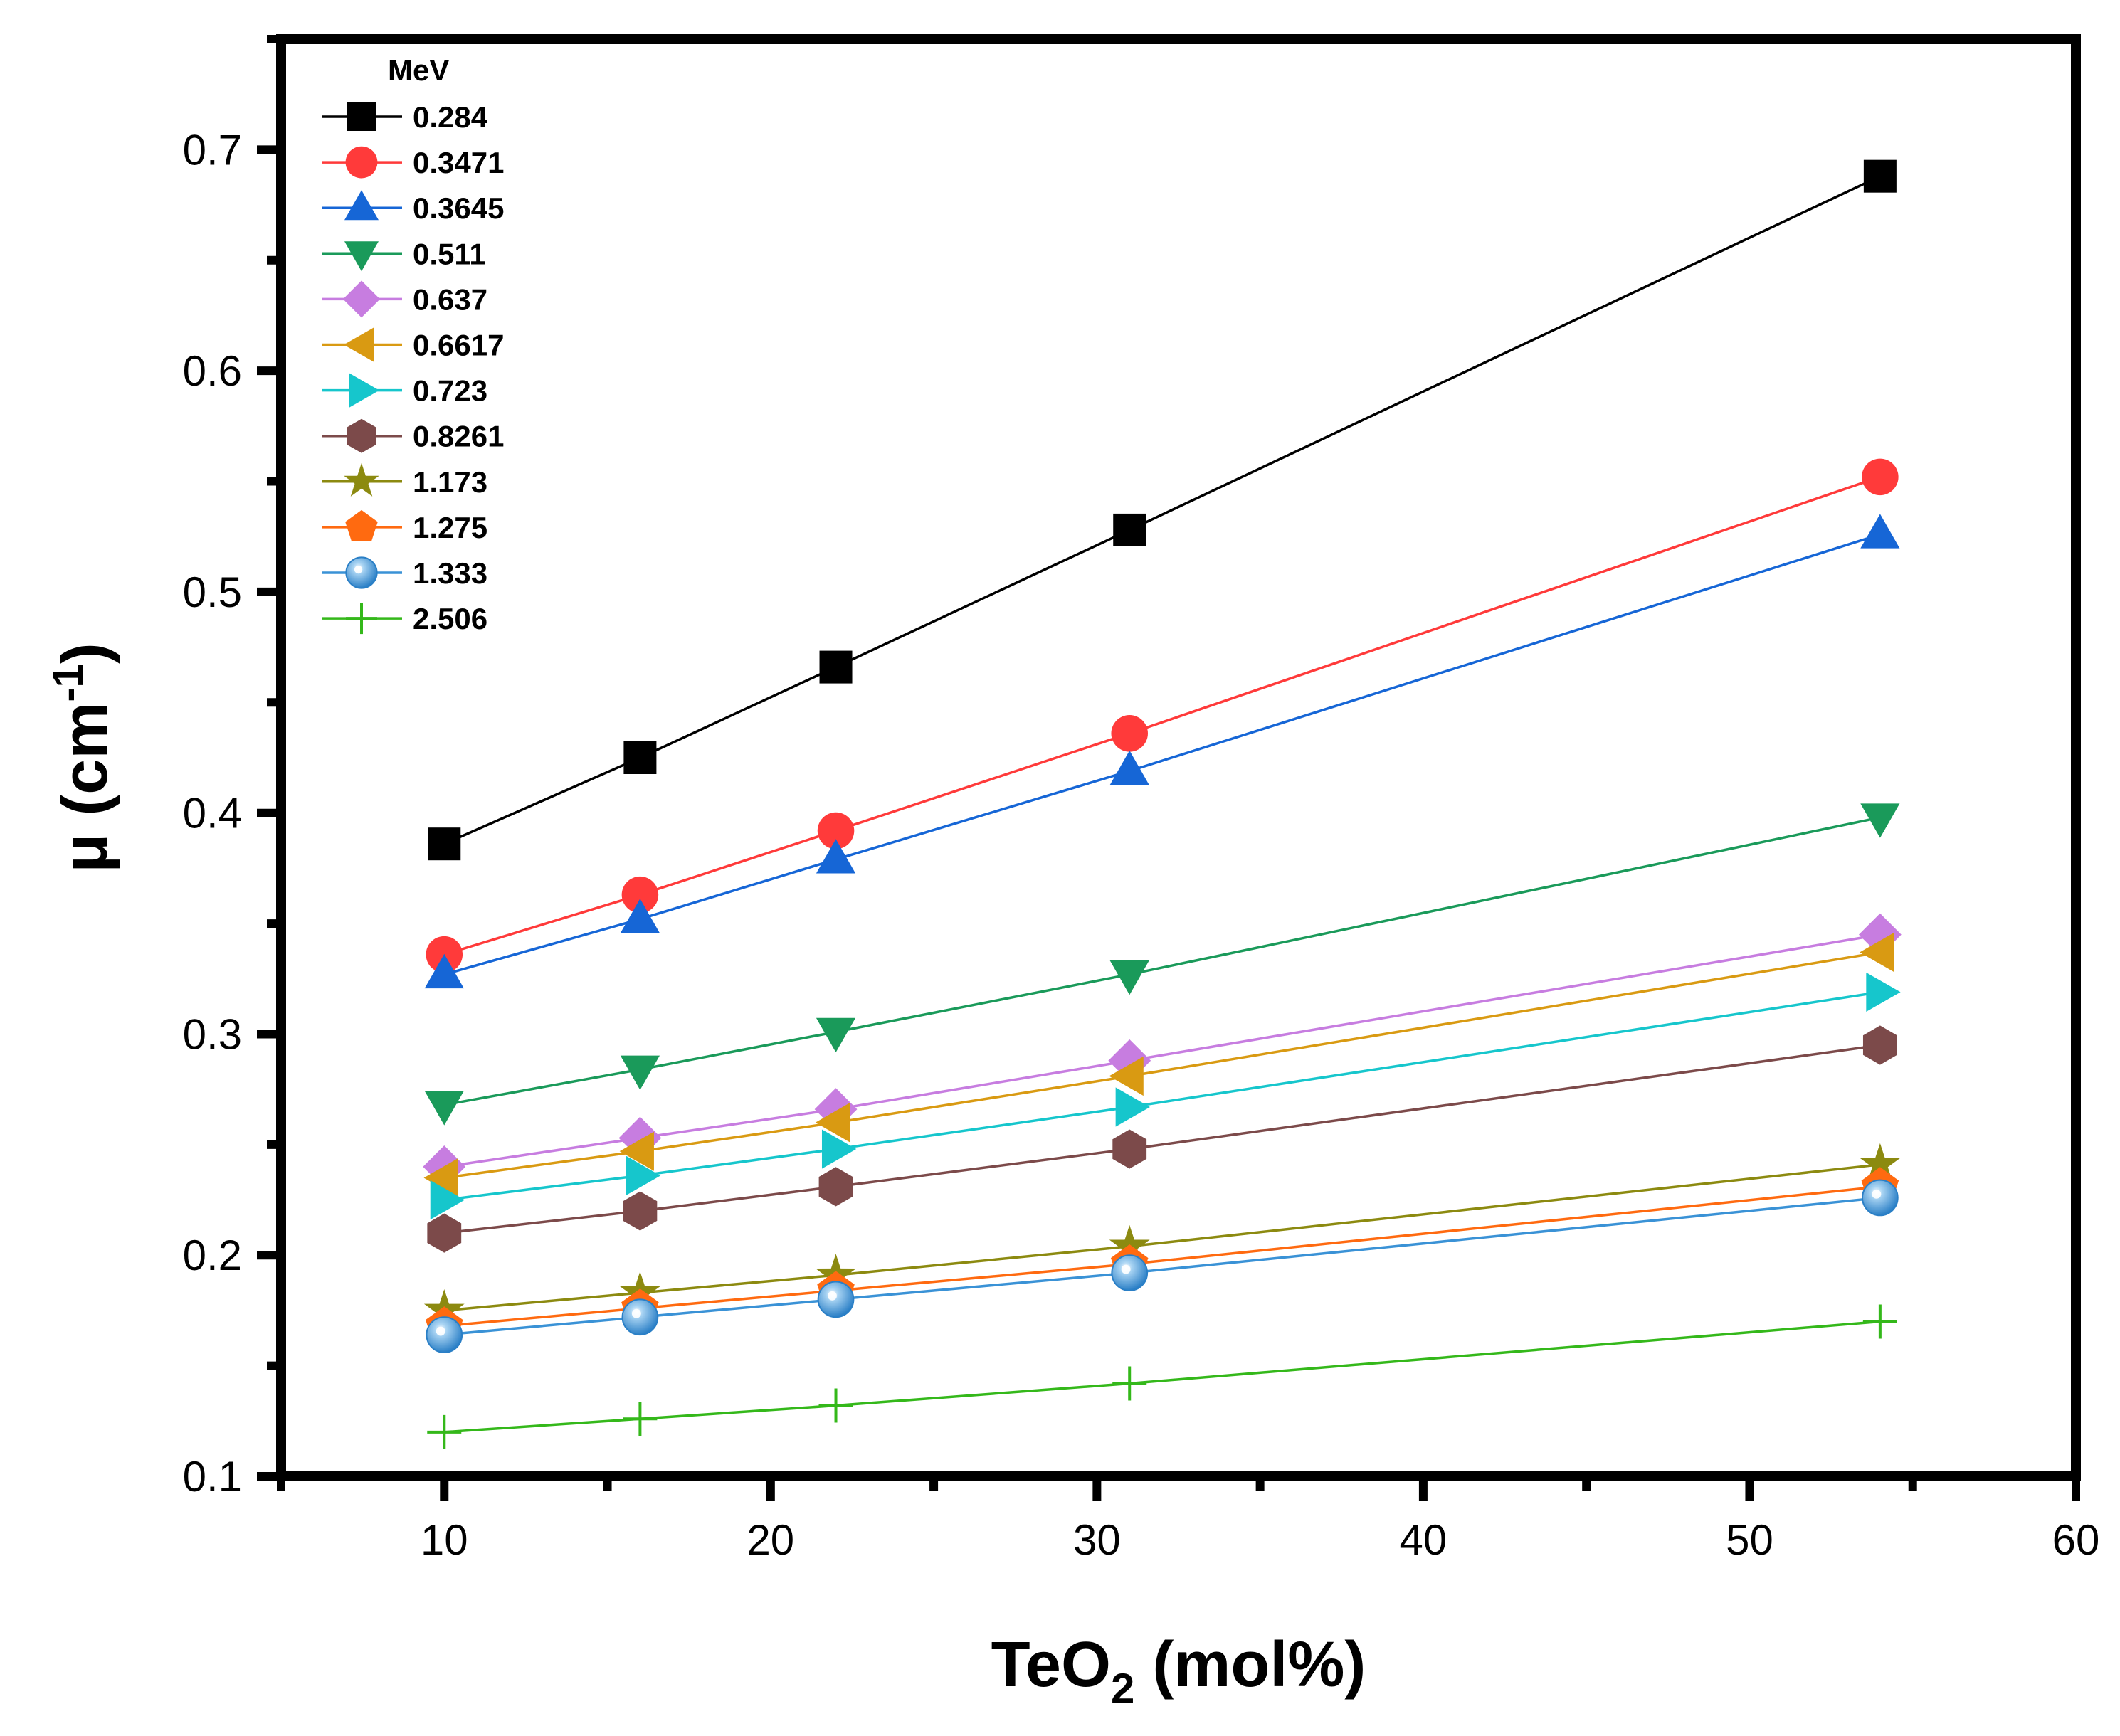 This screenshot has height=1736, width=2120. Describe the element at coordinates (450, 253) in the screenshot. I see `legend-label: 0.511` at that location.